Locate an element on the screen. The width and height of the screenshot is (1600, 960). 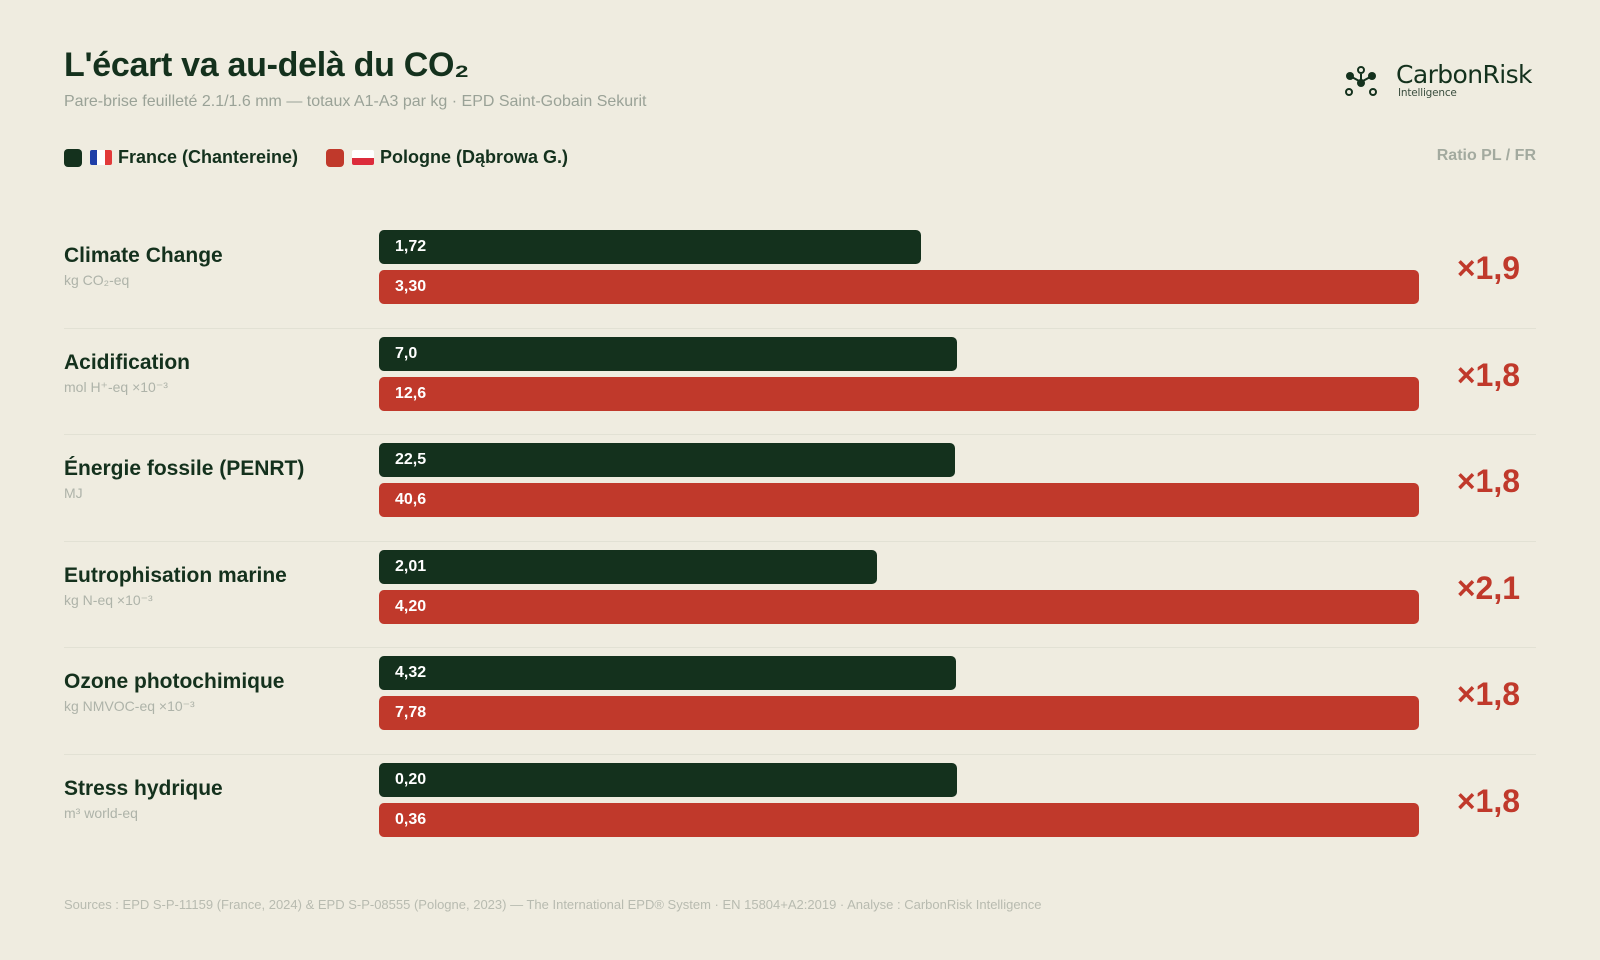
category-label: Acidification is located at coordinates (127, 362).